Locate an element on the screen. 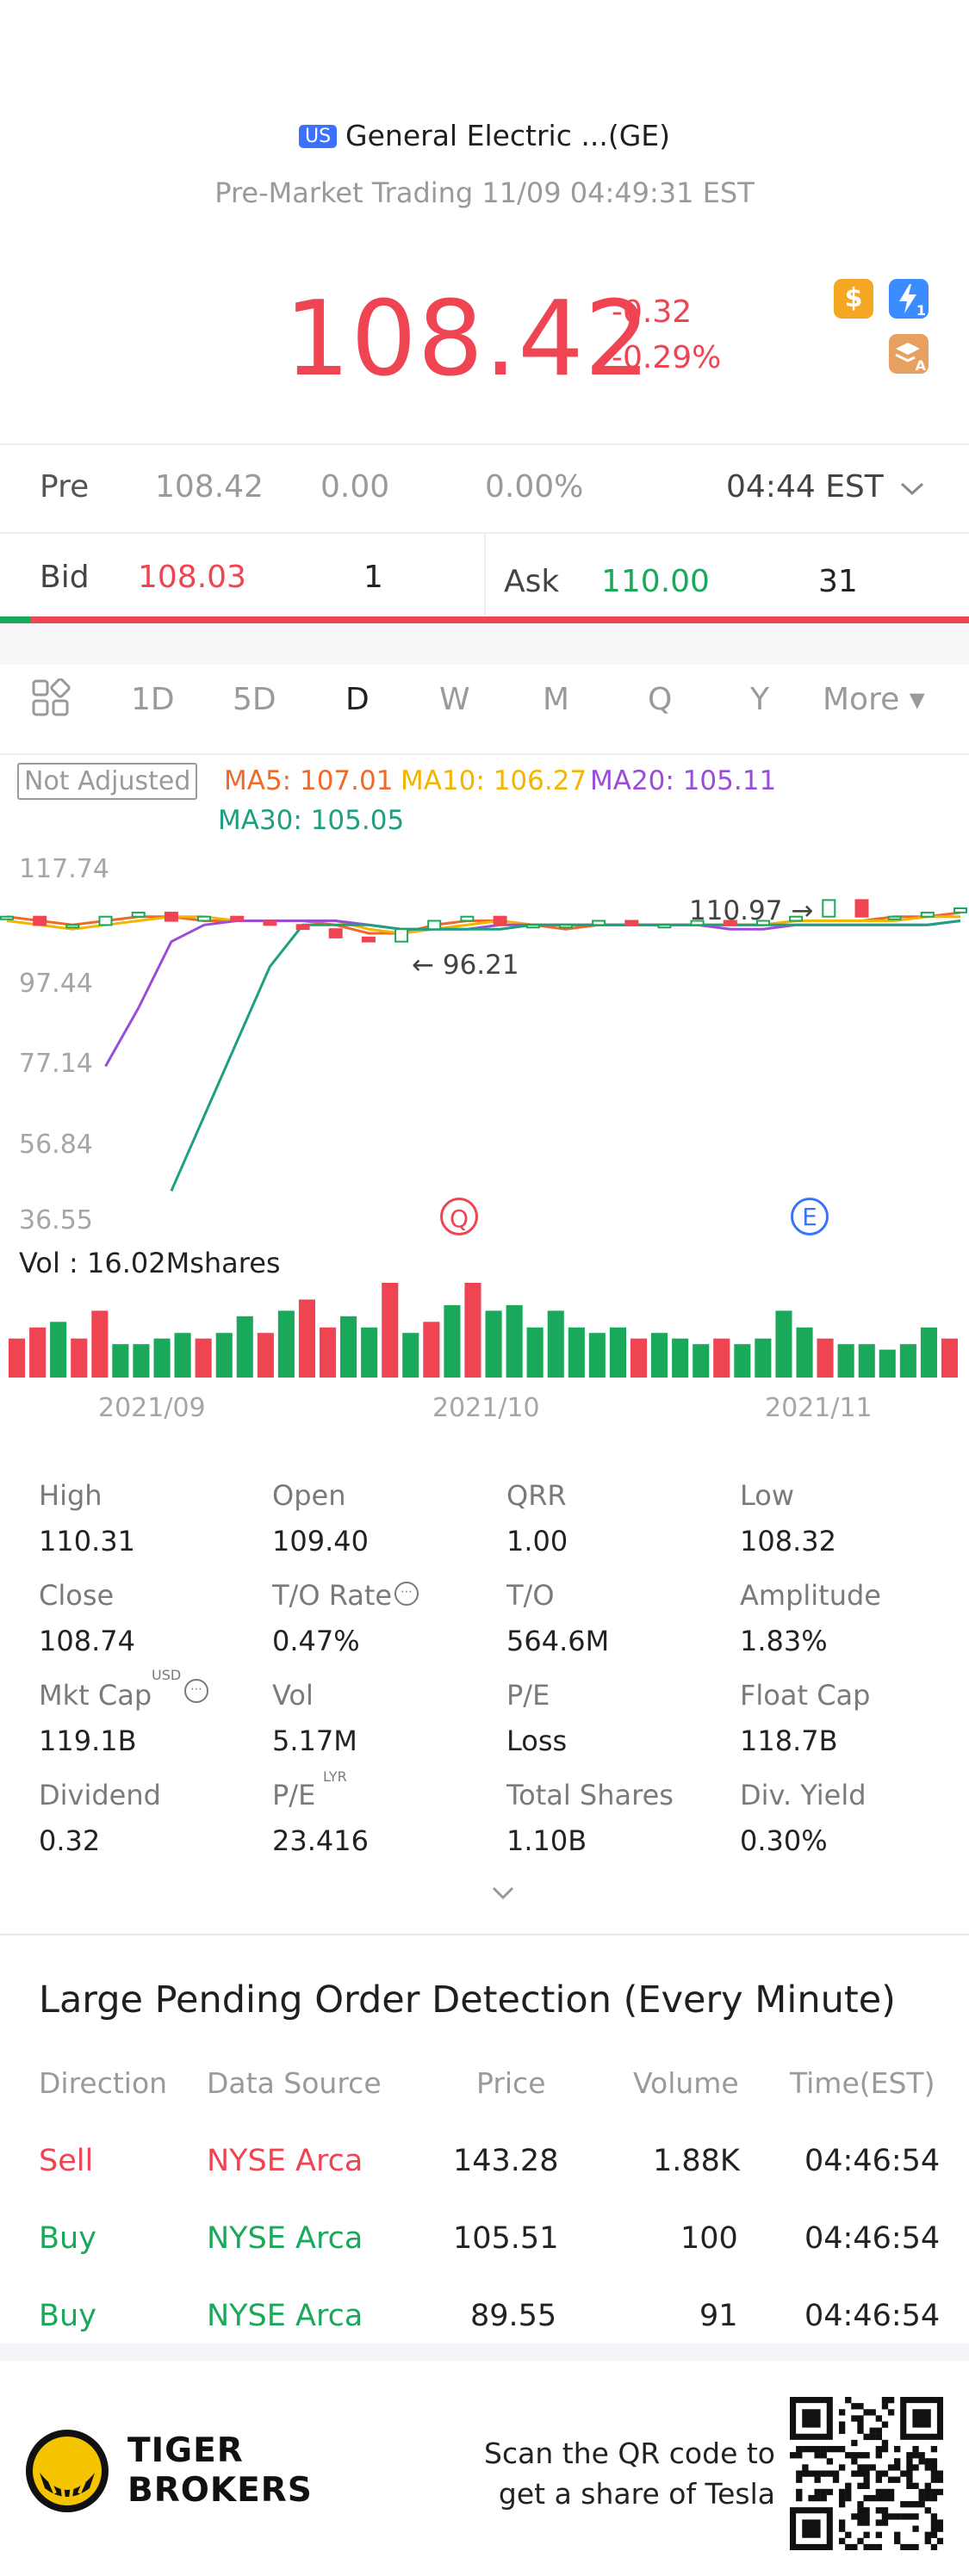 Image resolution: width=969 pixels, height=2576 pixels. tab-q: Q is located at coordinates (660, 699).